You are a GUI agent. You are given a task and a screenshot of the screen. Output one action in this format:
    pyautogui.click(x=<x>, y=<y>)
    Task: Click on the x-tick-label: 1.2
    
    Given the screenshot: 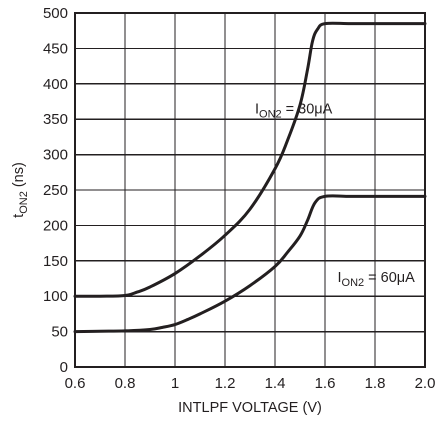 What is the action you would take?
    pyautogui.click(x=225, y=383)
    